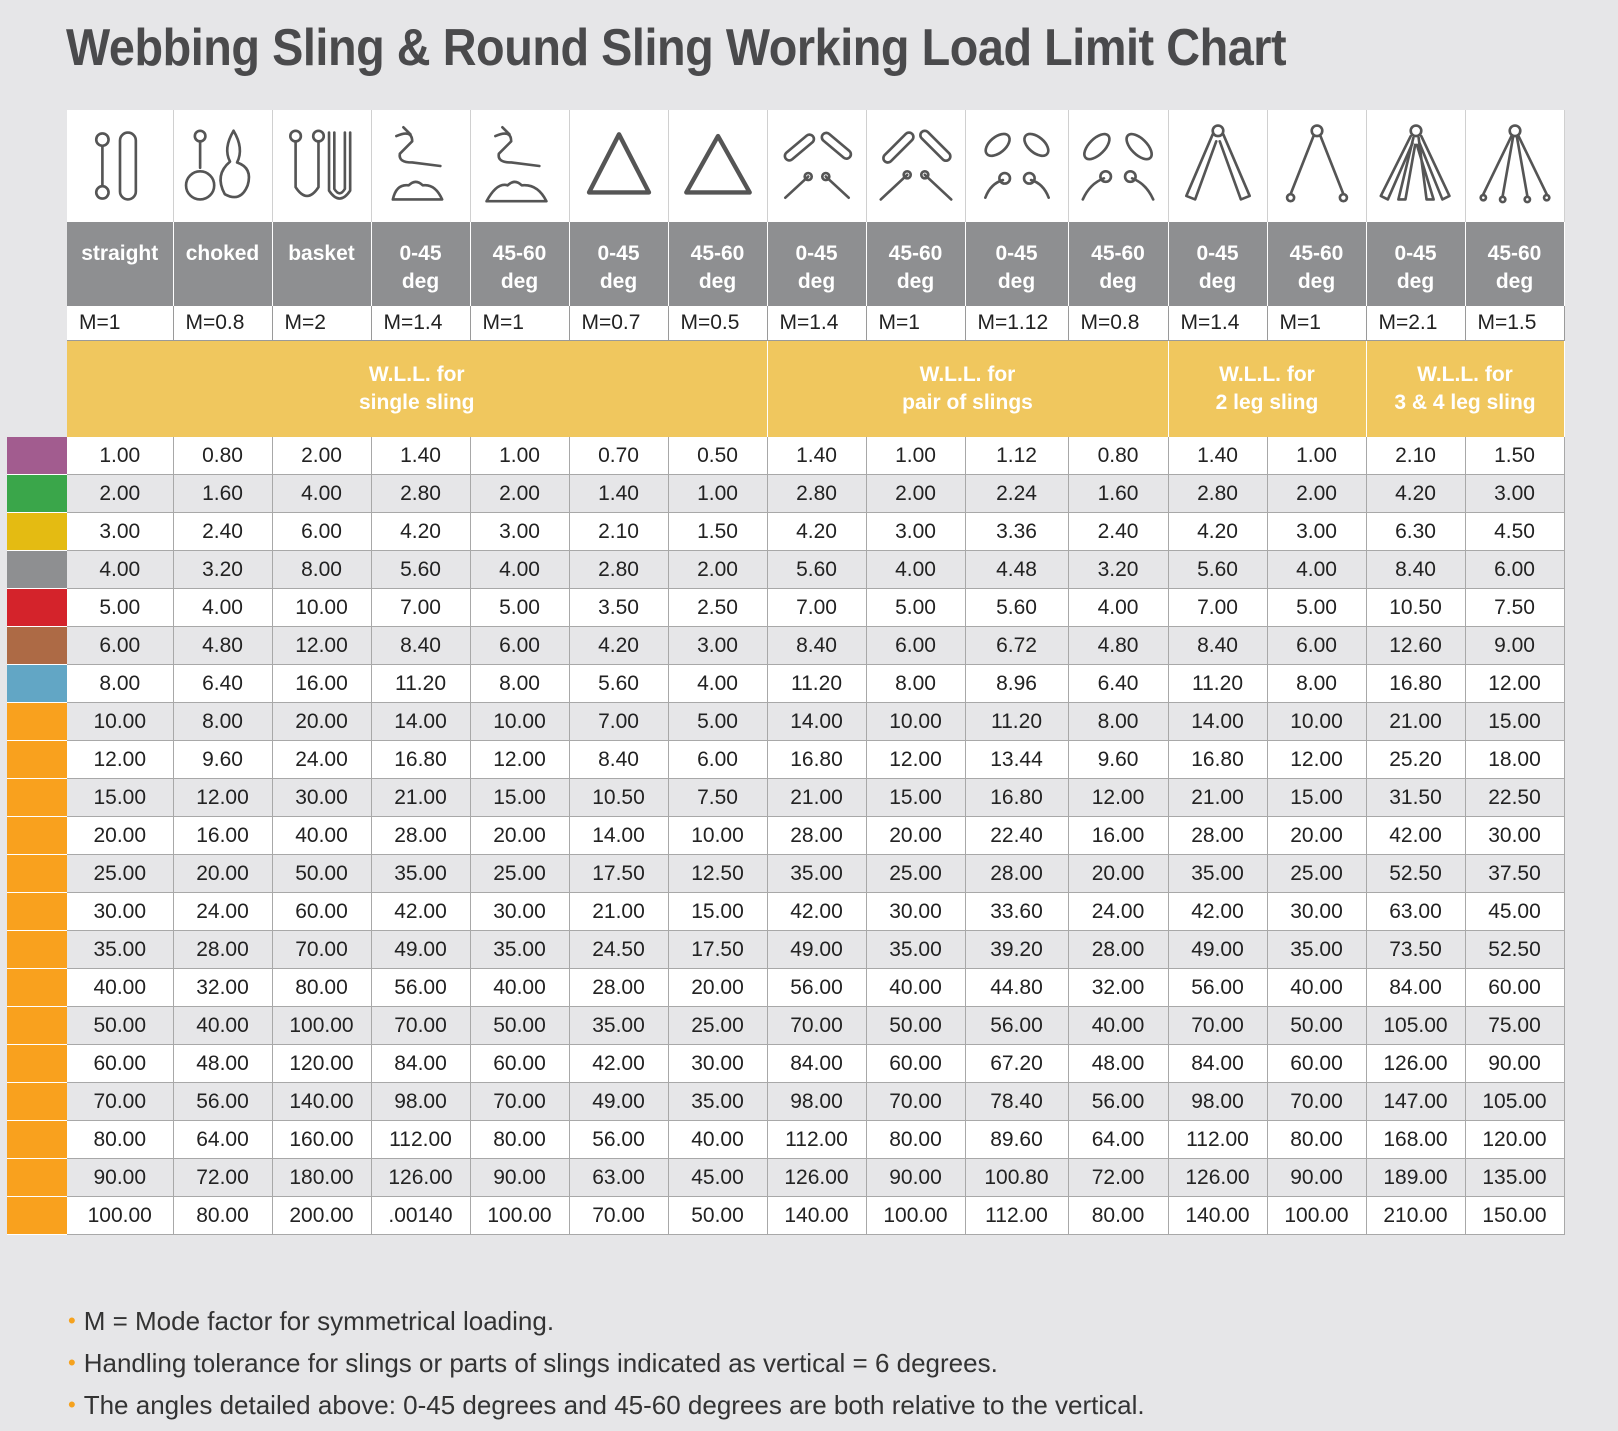 The image size is (1618, 1431). Describe the element at coordinates (1416, 1101) in the screenshot. I see `wll-value: 147.00` at that location.